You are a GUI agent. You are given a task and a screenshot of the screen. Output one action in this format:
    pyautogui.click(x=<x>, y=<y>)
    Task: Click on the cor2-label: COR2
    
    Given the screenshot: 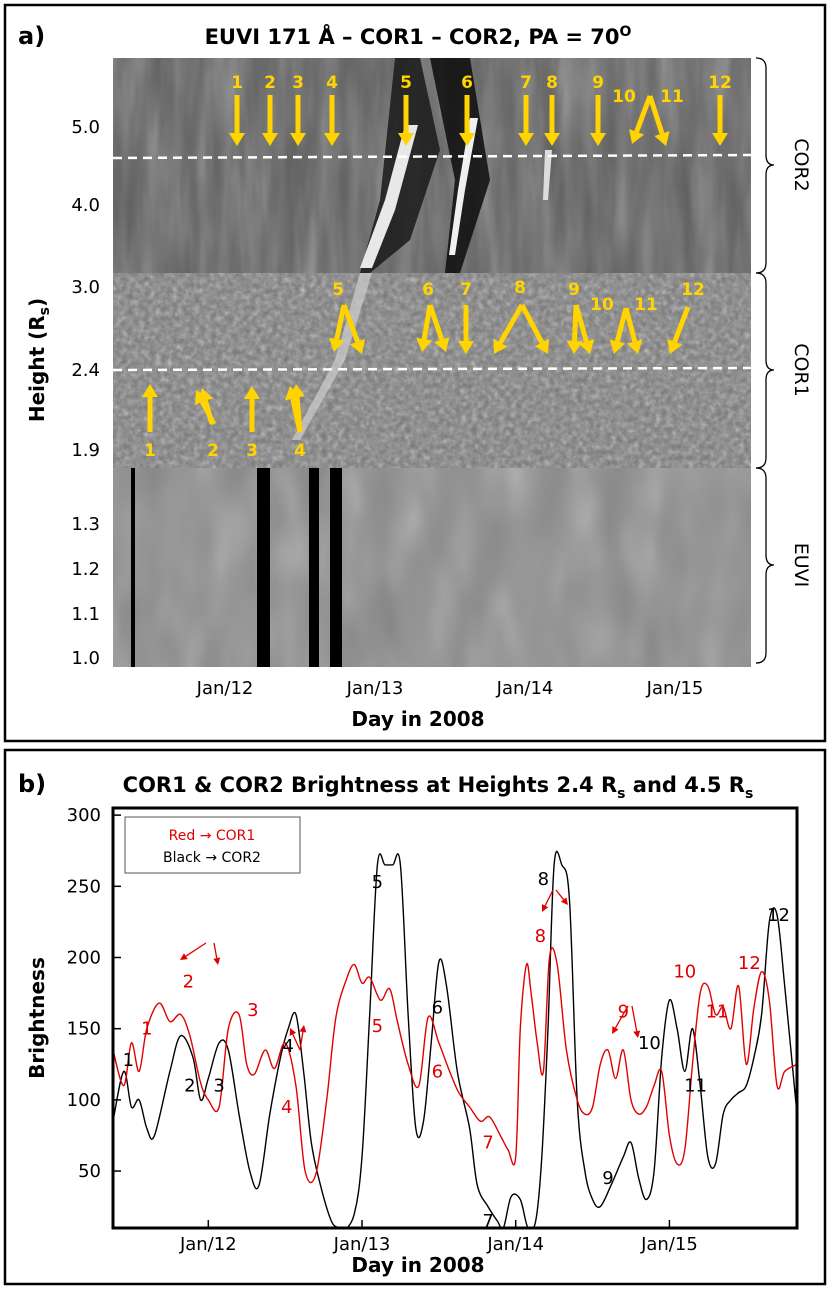 What is the action you would take?
    pyautogui.click(x=801, y=165)
    